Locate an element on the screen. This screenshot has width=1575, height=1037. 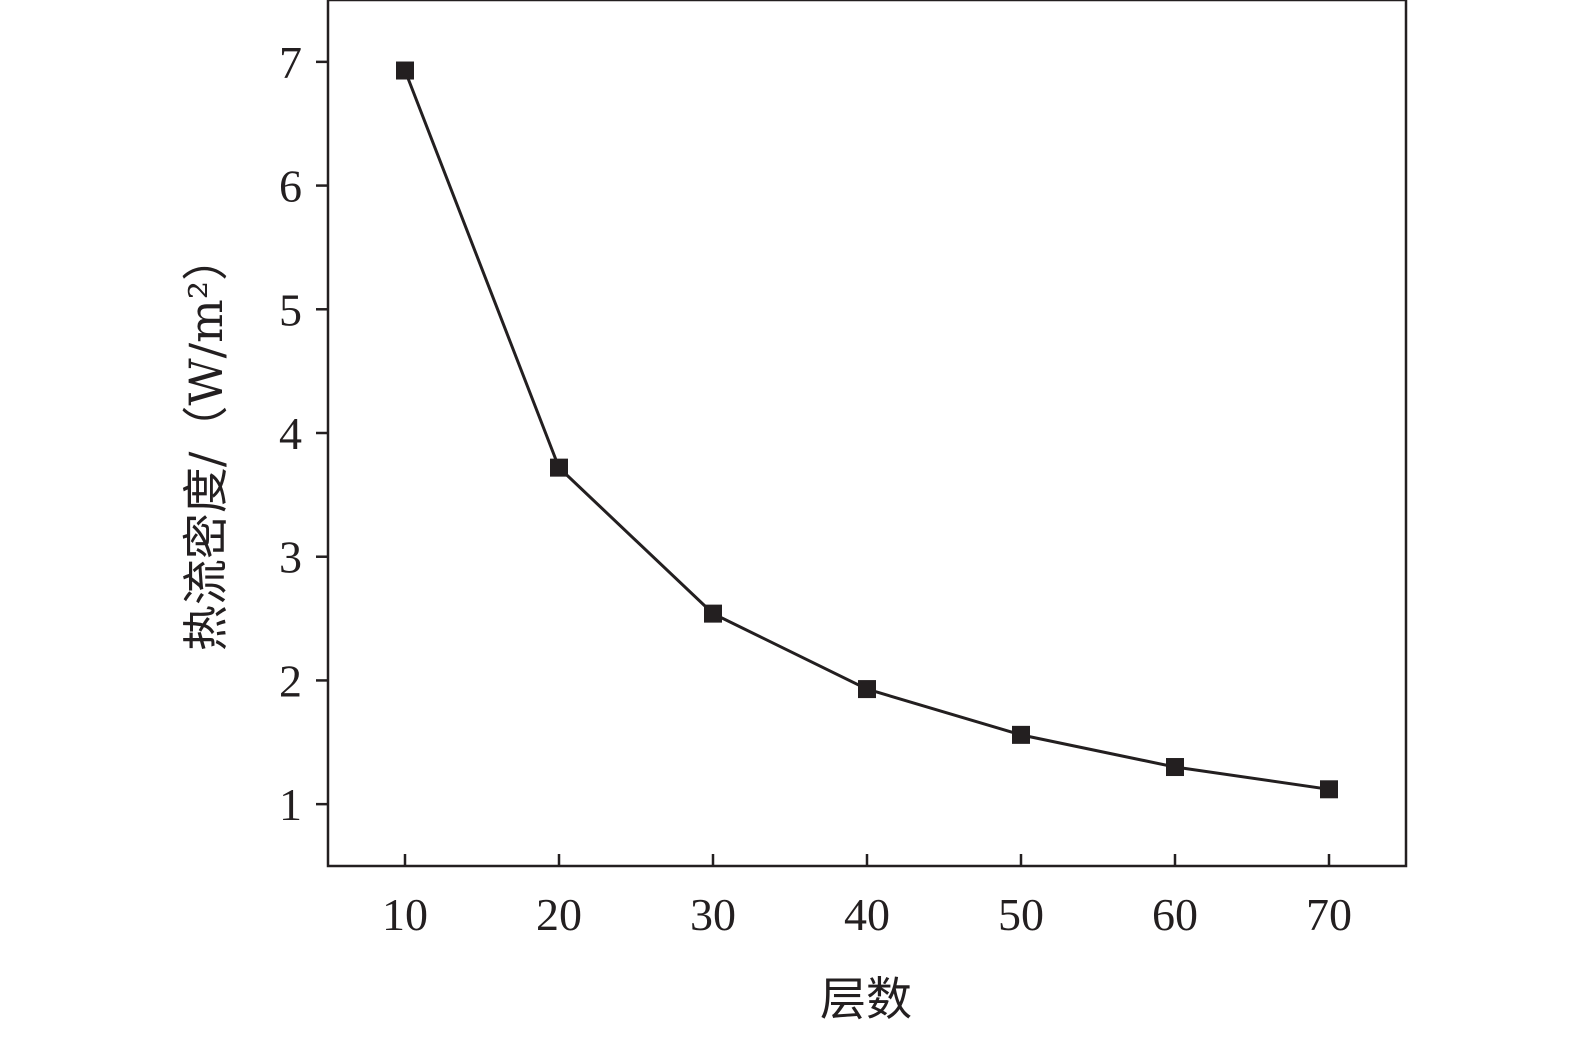
y-axis: 1 2 3 4 5 6 7 is located at coordinates (303, 433).